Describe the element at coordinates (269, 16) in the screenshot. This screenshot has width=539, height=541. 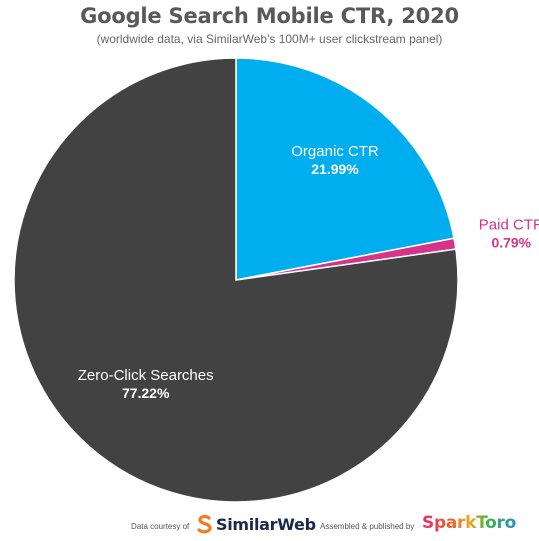
I see `chart-title: Google Search Mobile CTR, 2020` at that location.